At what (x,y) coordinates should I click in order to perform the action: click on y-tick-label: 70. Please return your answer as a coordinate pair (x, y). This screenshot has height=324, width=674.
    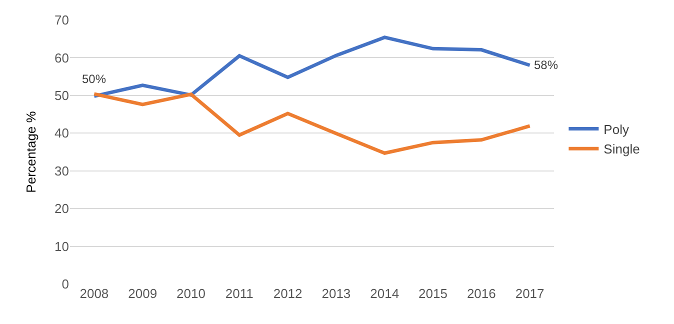
    Looking at the image, I should click on (61, 20).